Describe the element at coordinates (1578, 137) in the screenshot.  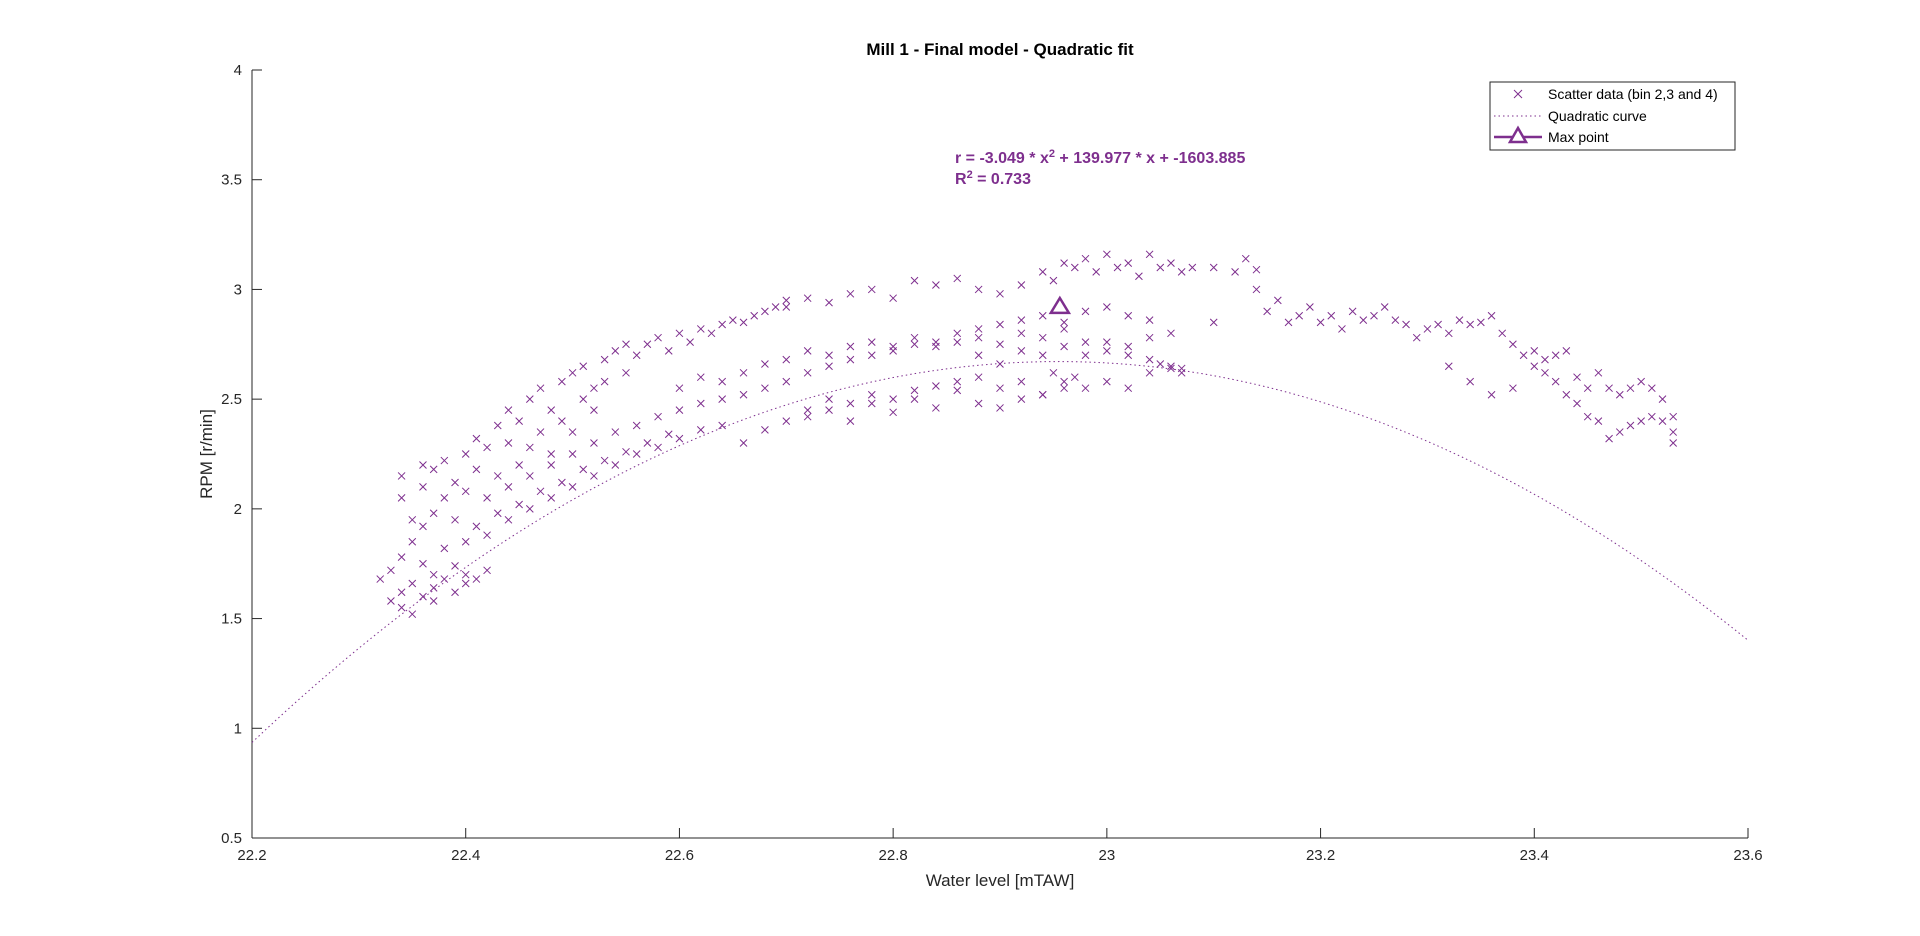
I see `legend-label-max: Max point` at that location.